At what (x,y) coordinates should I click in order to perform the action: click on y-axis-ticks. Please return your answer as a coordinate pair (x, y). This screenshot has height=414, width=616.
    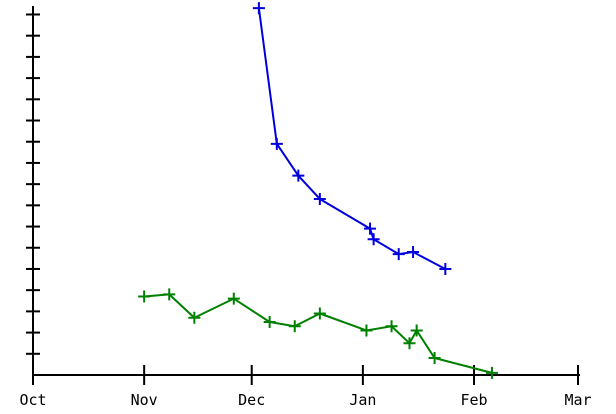
    Looking at the image, I should click on (33, 184).